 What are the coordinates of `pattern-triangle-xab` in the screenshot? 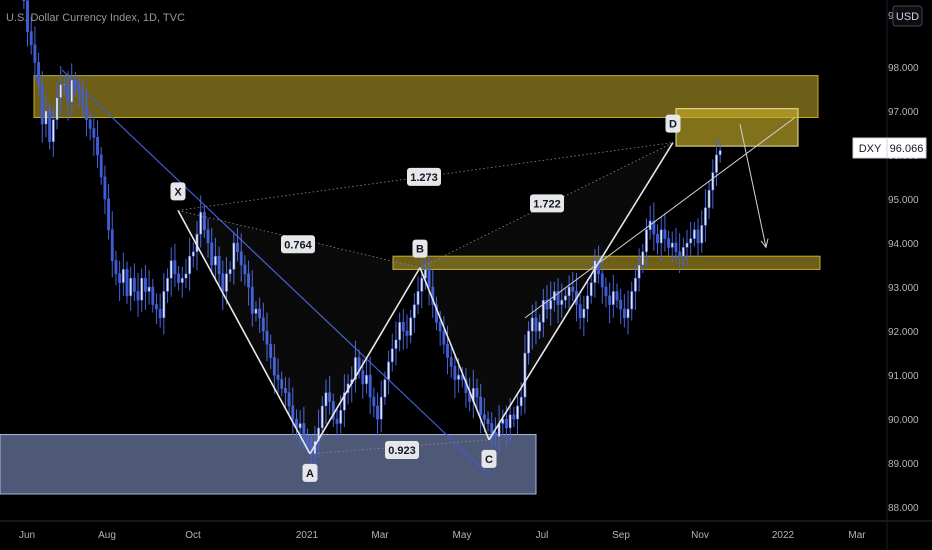 It's located at (299, 332).